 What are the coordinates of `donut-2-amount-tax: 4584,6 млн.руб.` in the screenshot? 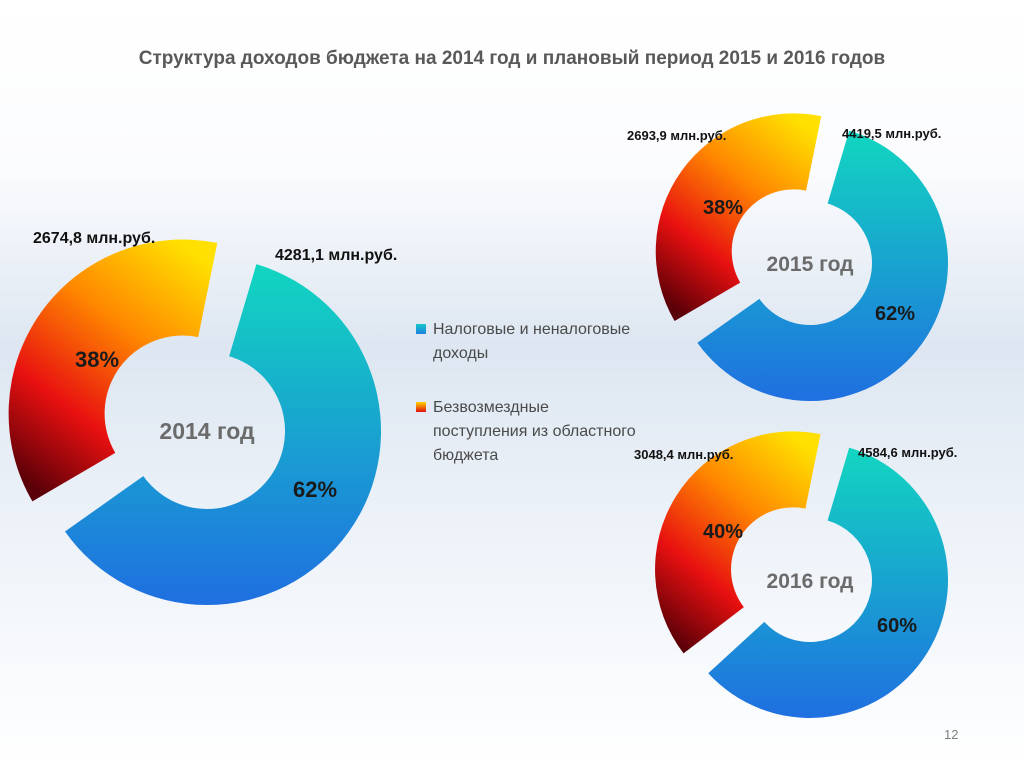 It's located at (907, 452).